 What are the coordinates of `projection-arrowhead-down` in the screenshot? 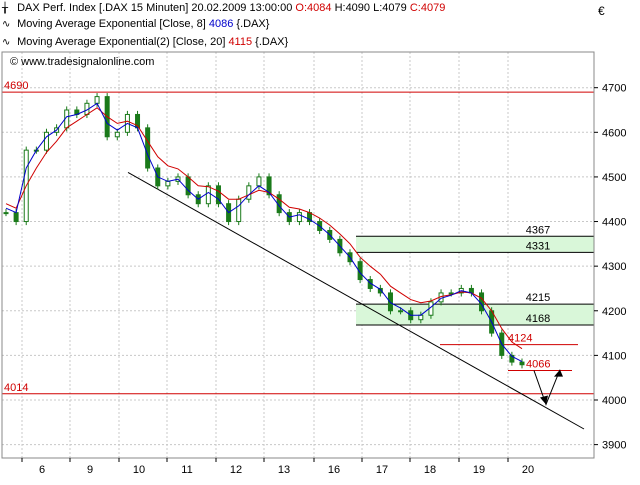 It's located at (544, 400).